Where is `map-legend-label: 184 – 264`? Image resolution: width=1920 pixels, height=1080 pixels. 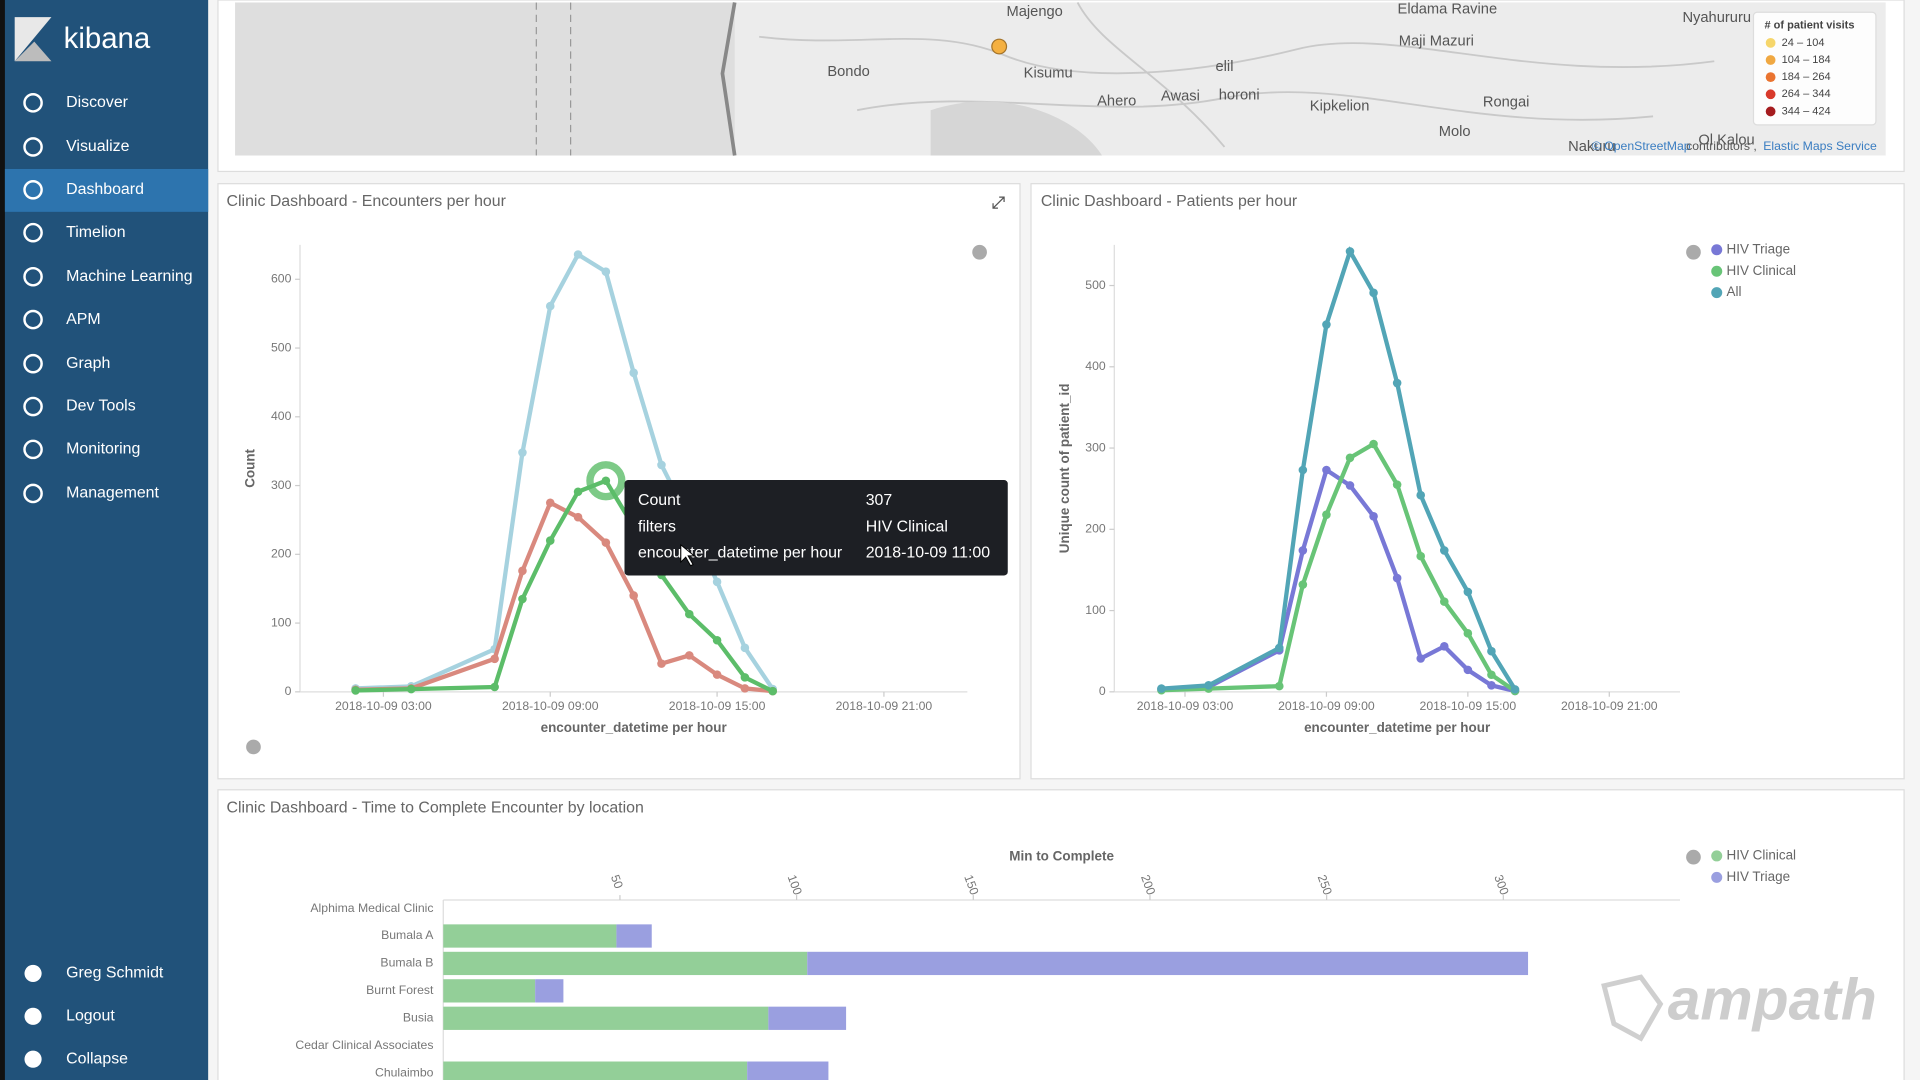 map-legend-label: 184 – 264 is located at coordinates (1806, 77).